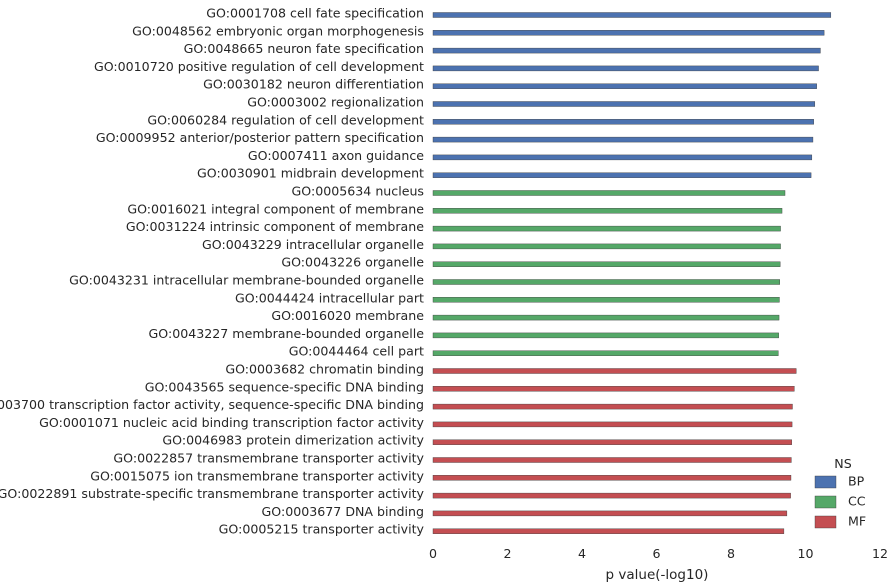  I want to click on category-label: GO:0043565 sequence-specific DNA binding, so click(284, 386).